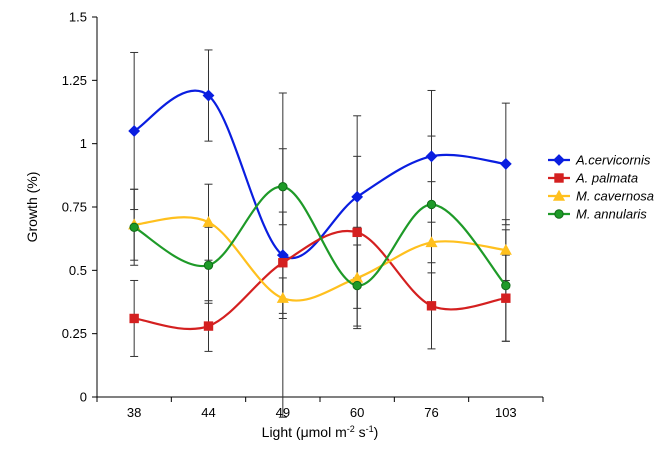  What do you see at coordinates (320, 432) in the screenshot?
I see `x-axis-title: Light (μmol m-2 s-1)` at bounding box center [320, 432].